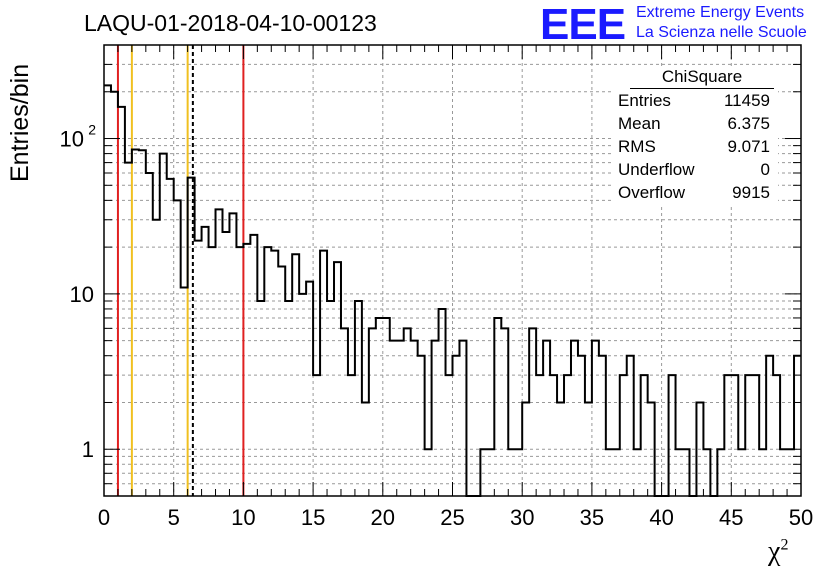 This screenshot has height=572, width=836. I want to click on y-axis-label: Entries/bin, so click(20, 122).